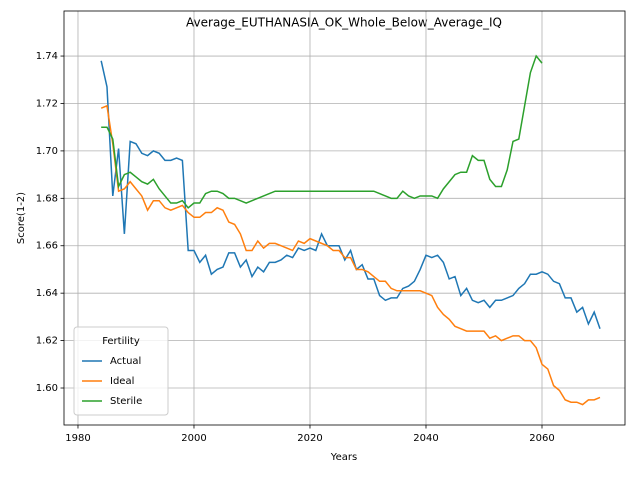  What do you see at coordinates (47, 103) in the screenshot?
I see `y-tick-label: 1.72` at bounding box center [47, 103].